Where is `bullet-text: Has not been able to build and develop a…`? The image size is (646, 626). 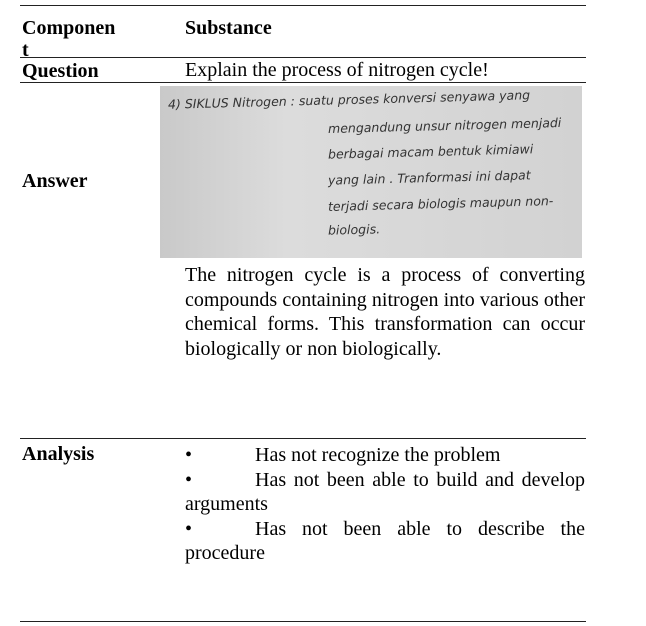 bullet-text: Has not been able to build and develop a… is located at coordinates (385, 492).